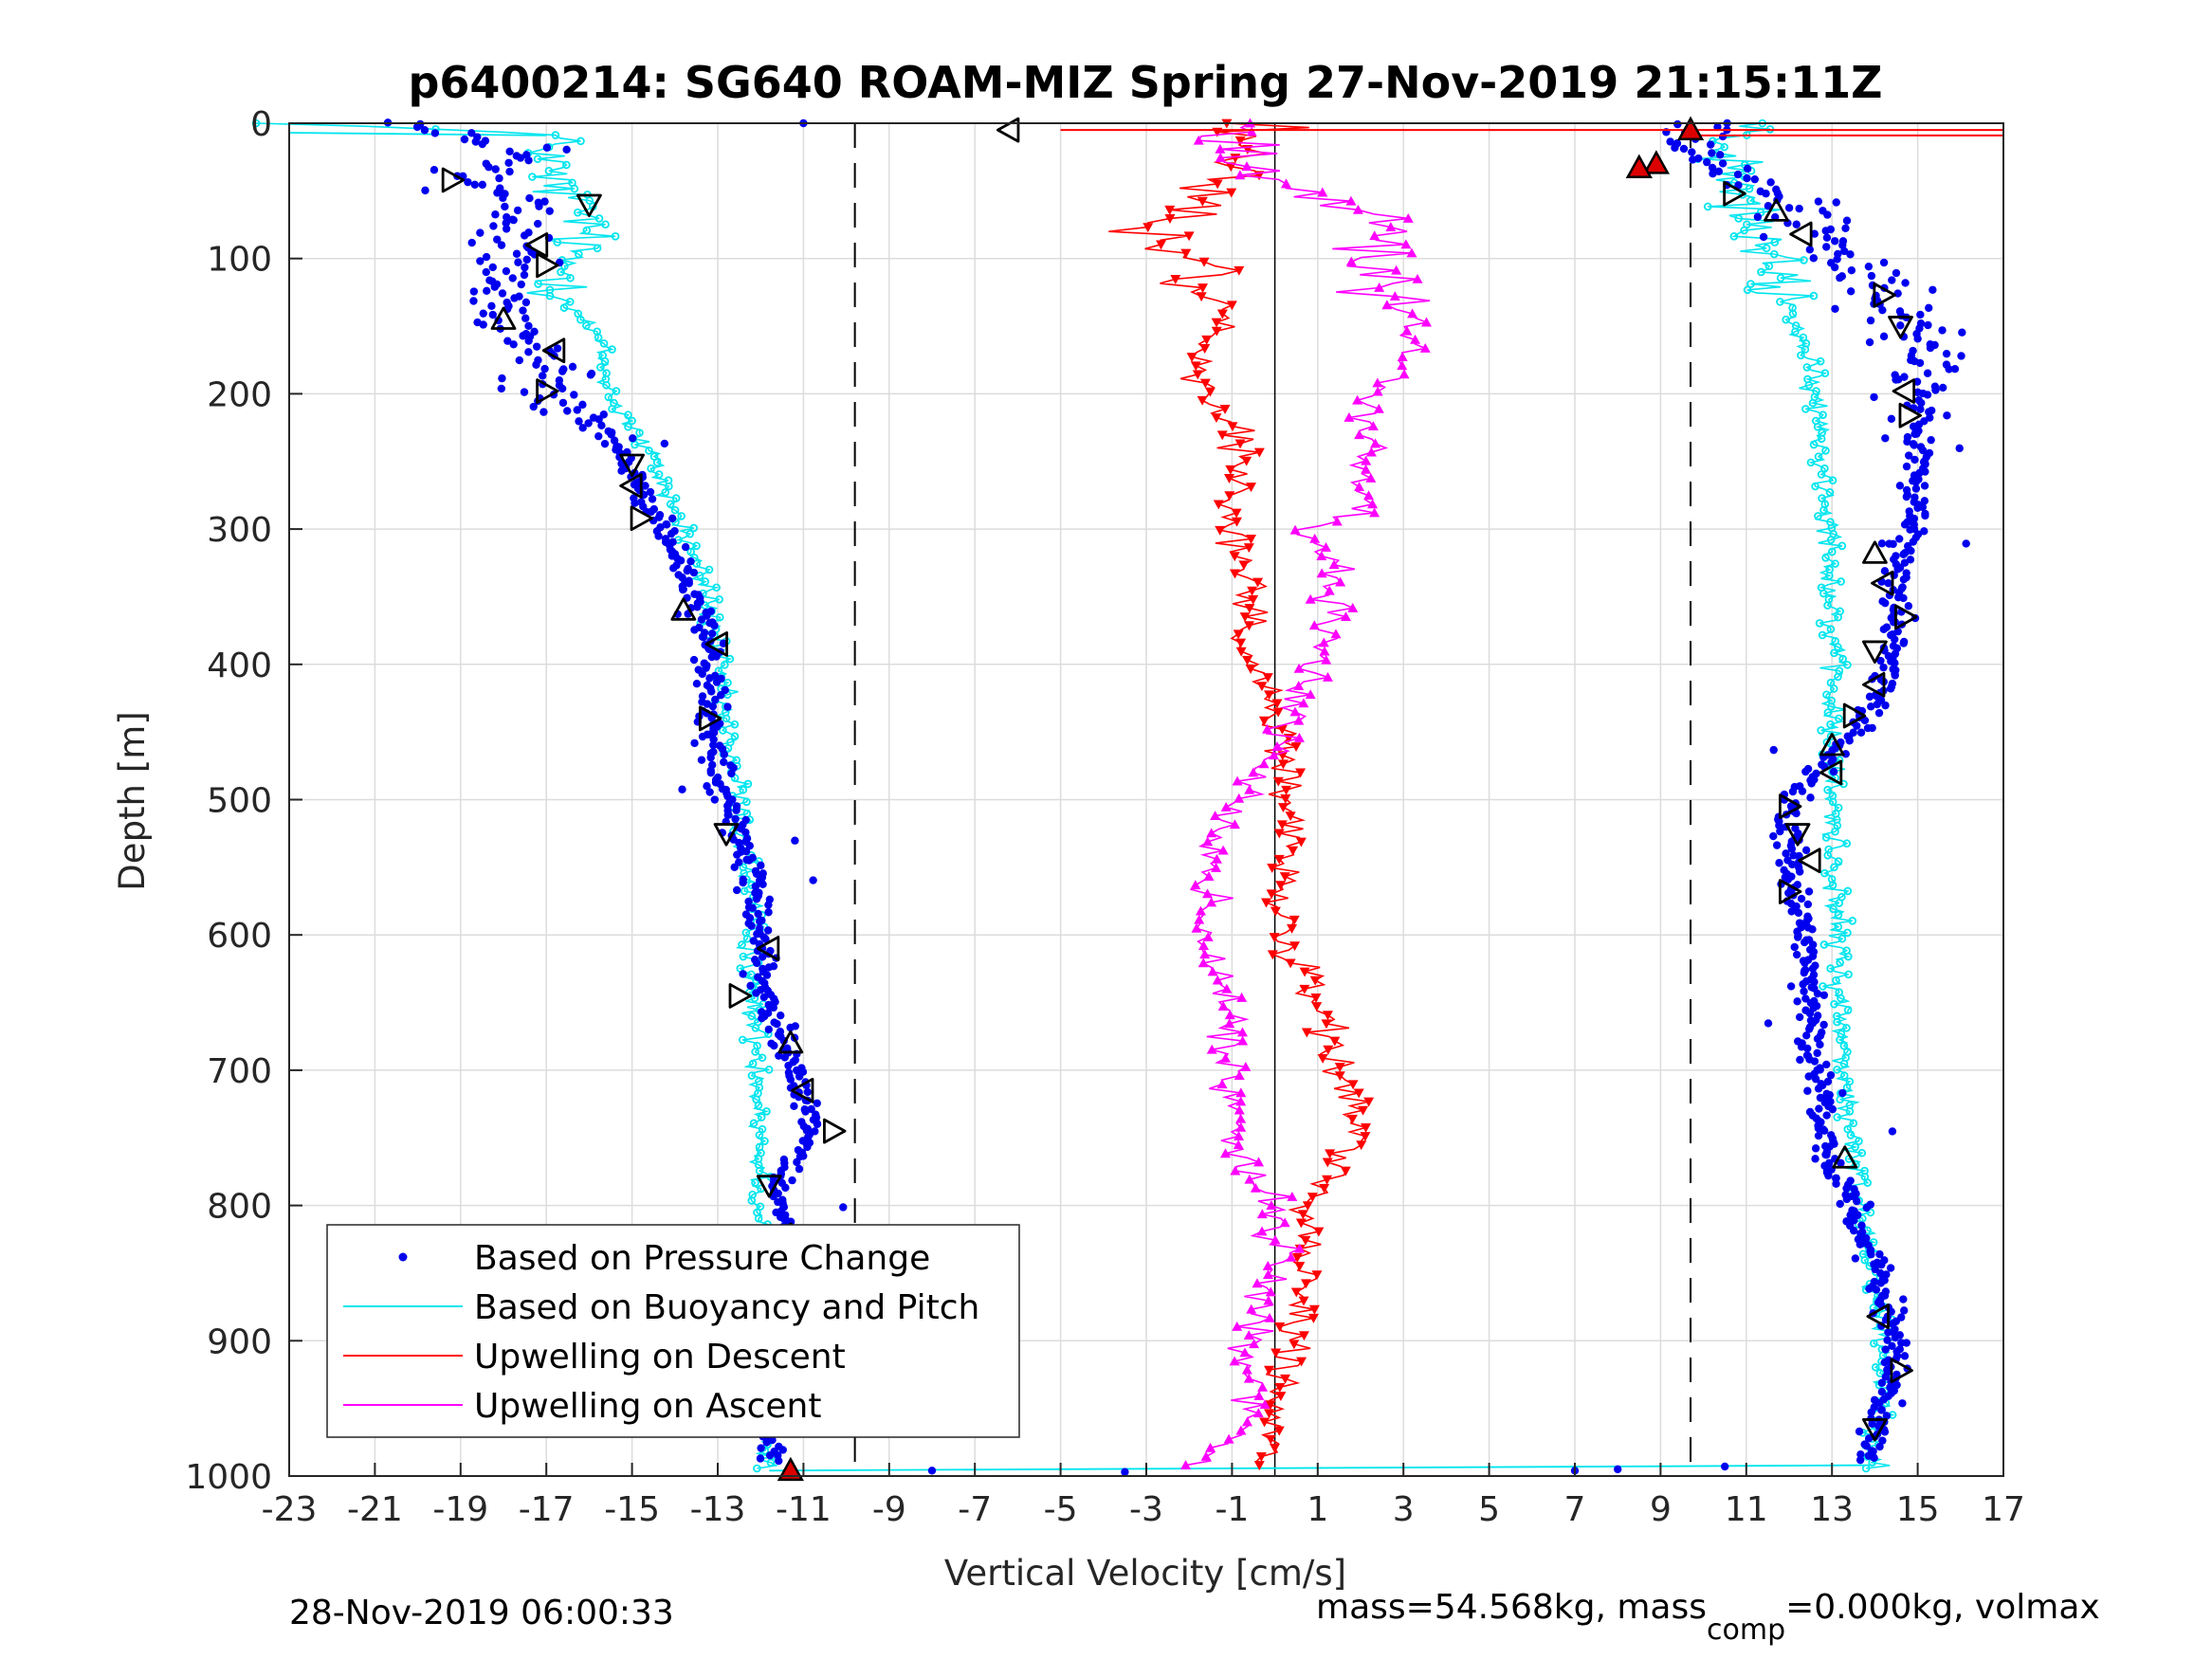 This screenshot has height=1659, width=2212. I want to click on filled-triangle-marker, so click(1639, 166).